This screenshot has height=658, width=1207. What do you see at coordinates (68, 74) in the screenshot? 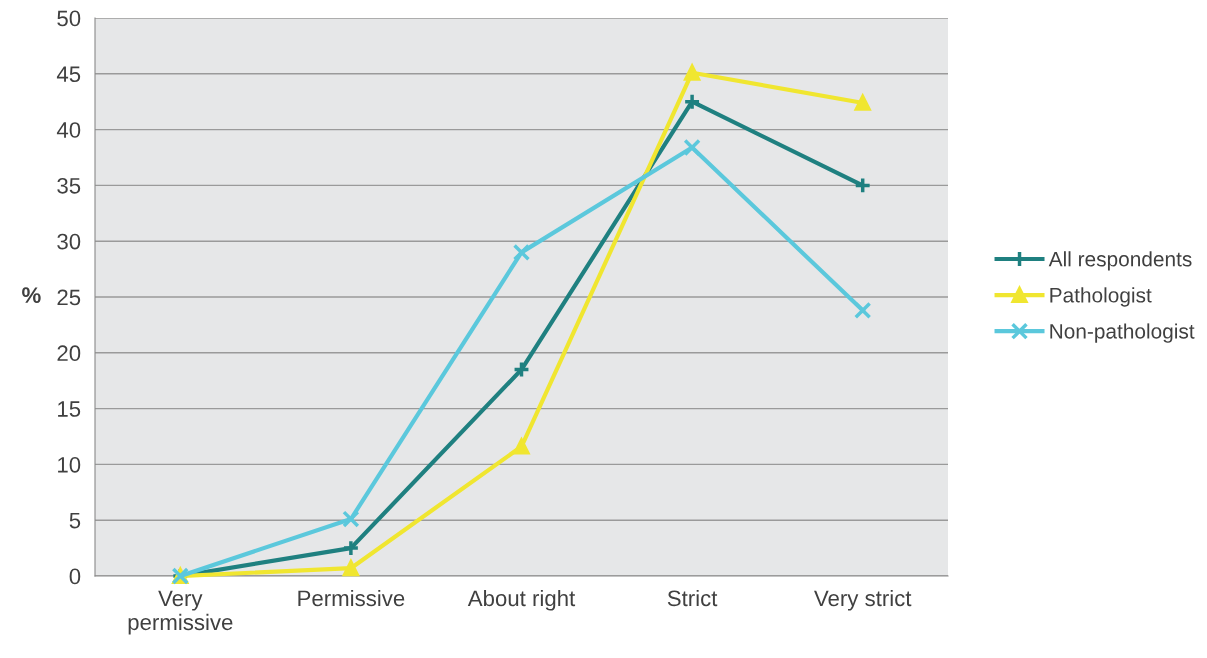
I see `y-tick-label: 45` at bounding box center [68, 74].